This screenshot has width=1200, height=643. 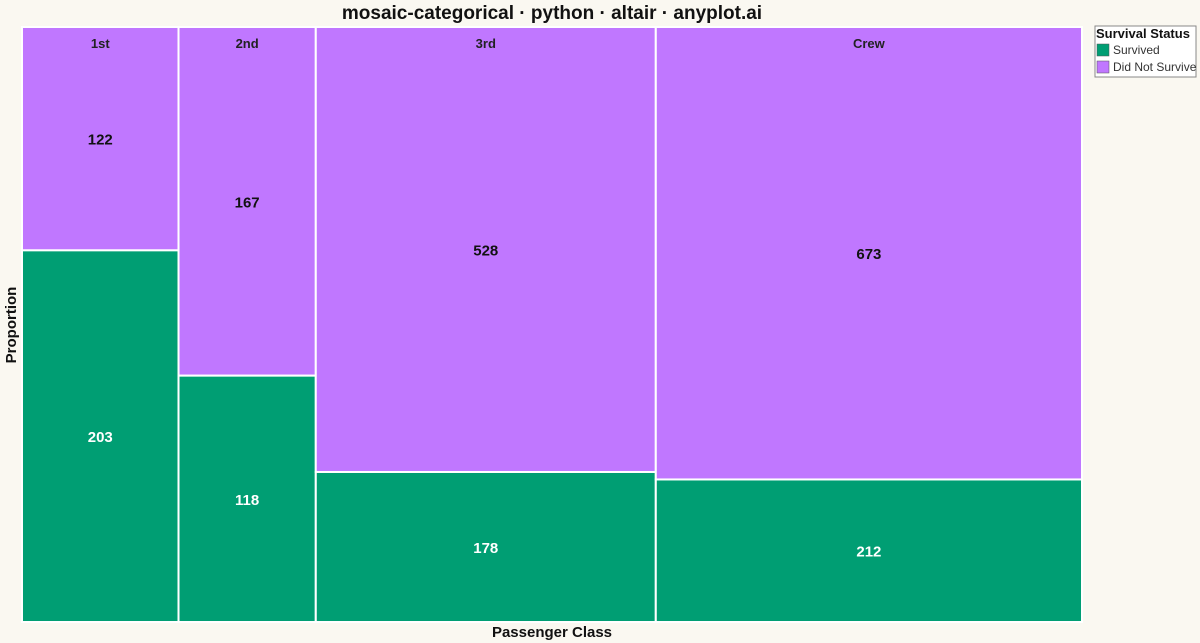 I want to click on tile-3rd-survived, so click(x=485, y=546).